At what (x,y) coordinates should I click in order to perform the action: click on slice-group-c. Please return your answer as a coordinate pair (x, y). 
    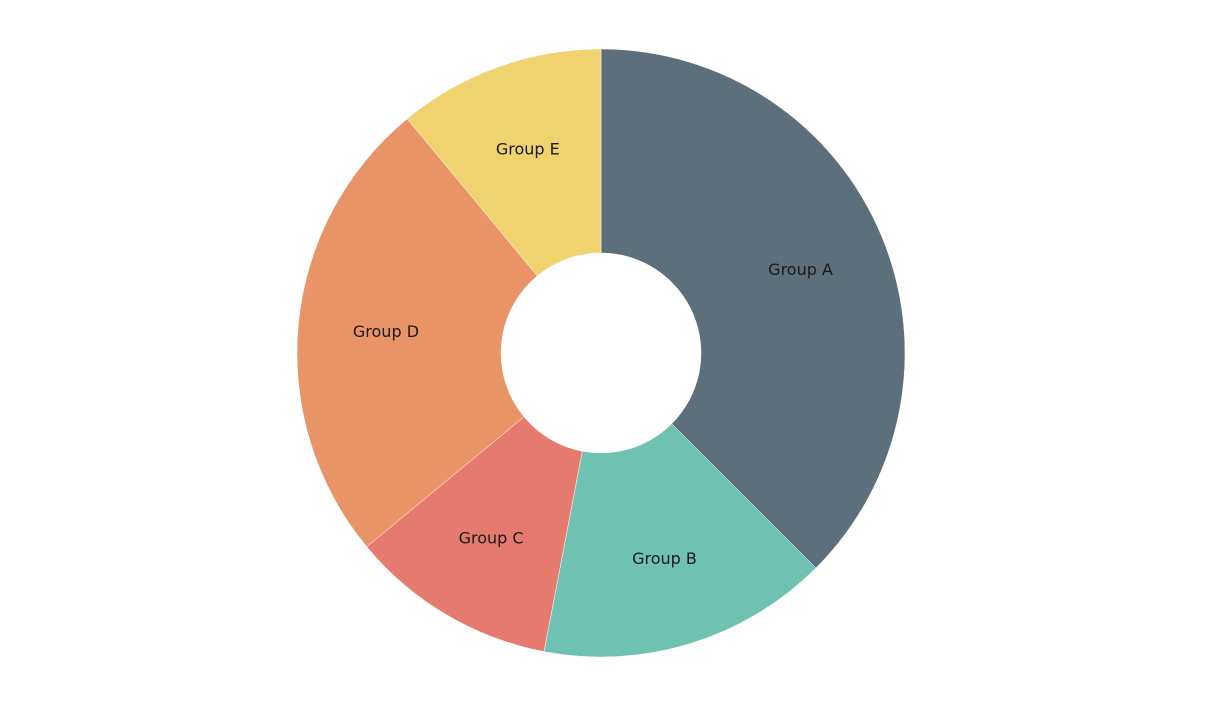
    Looking at the image, I should click on (474, 534).